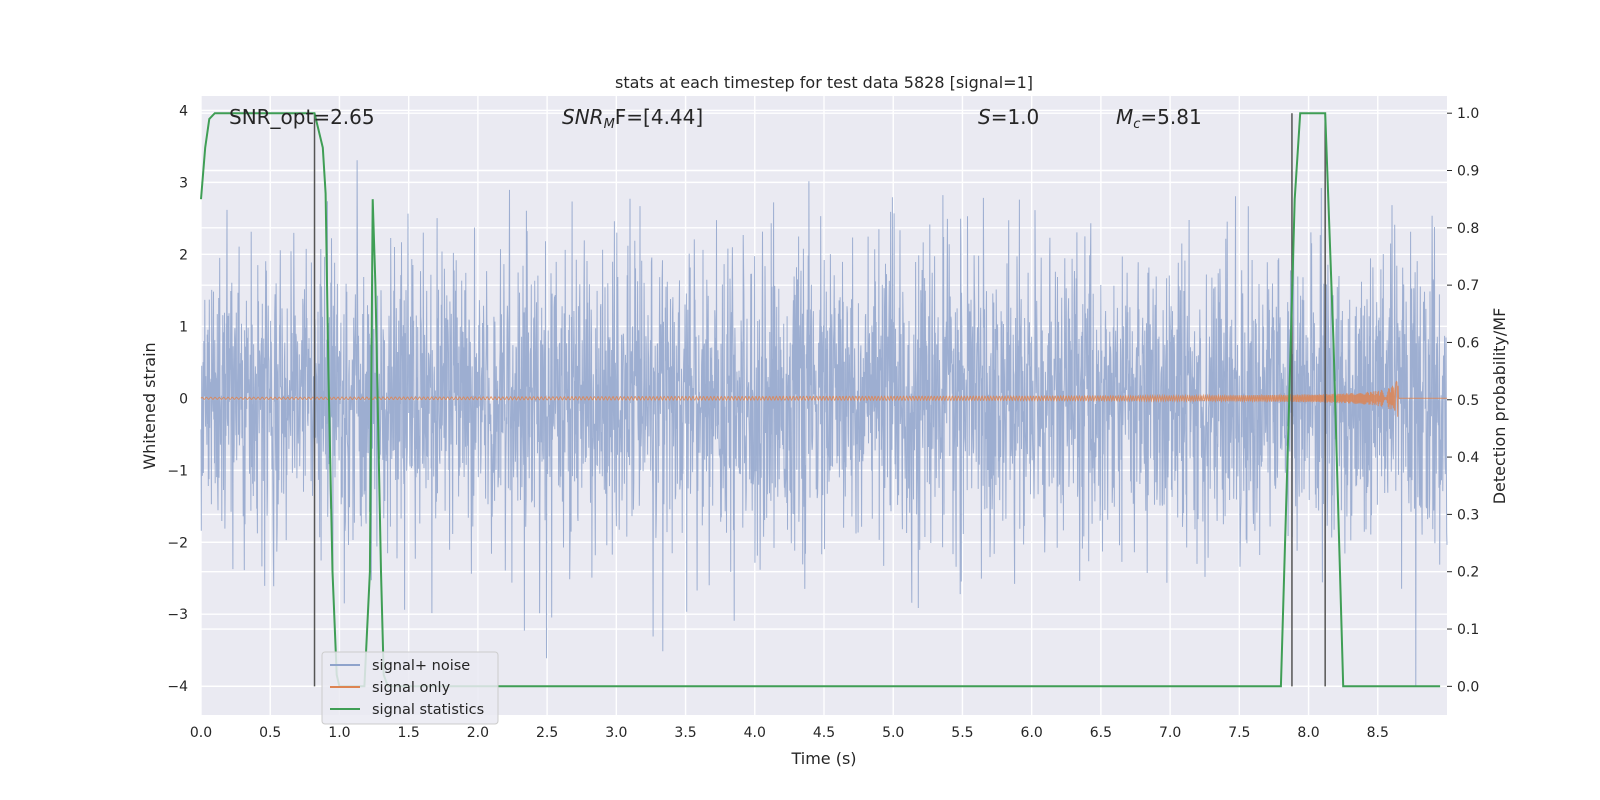  I want to click on x-tick-label: 4.0, so click(755, 733).